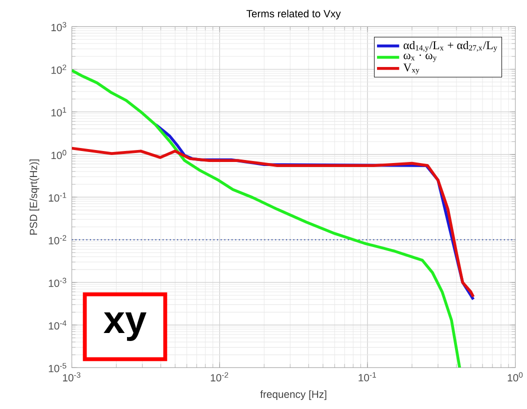  I want to click on y-tick-label: 10$^{0}$, so click(58, 155).